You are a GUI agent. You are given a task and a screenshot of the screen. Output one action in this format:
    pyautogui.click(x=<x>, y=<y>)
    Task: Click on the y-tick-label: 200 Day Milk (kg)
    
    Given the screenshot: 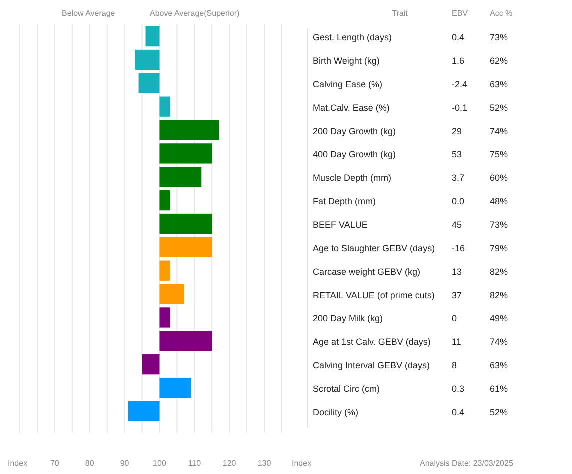 What is the action you would take?
    pyautogui.click(x=348, y=319)
    